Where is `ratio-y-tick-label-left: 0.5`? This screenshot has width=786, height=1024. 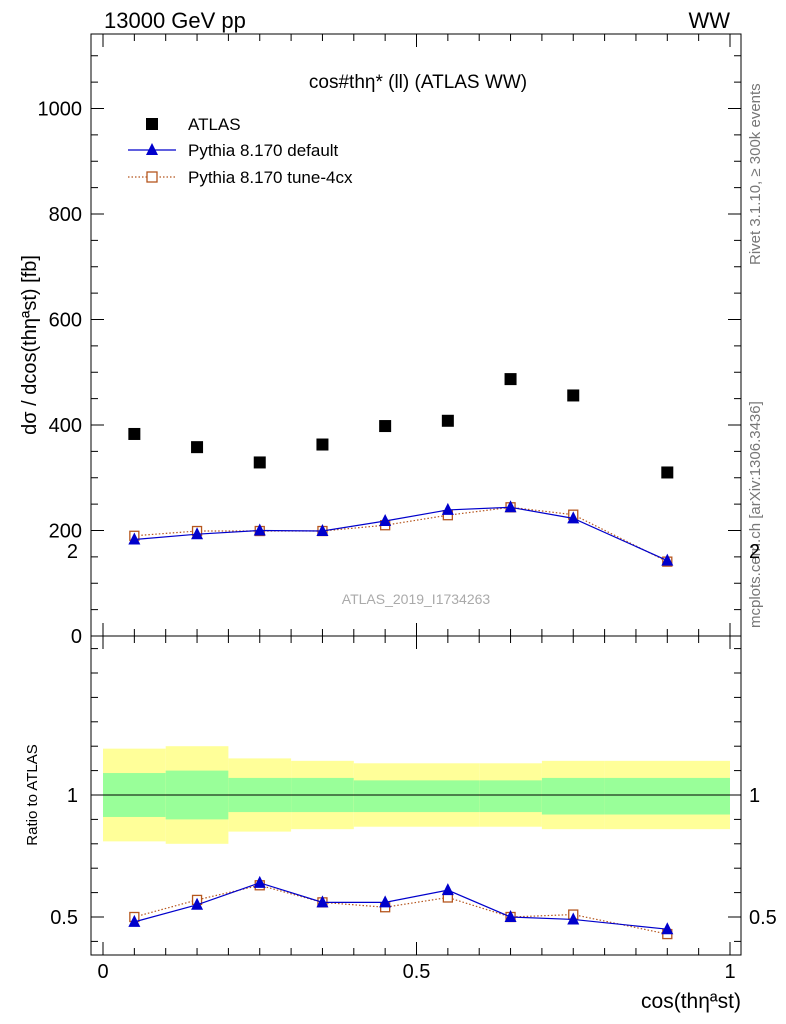 ratio-y-tick-label-left: 0.5 is located at coordinates (64, 918).